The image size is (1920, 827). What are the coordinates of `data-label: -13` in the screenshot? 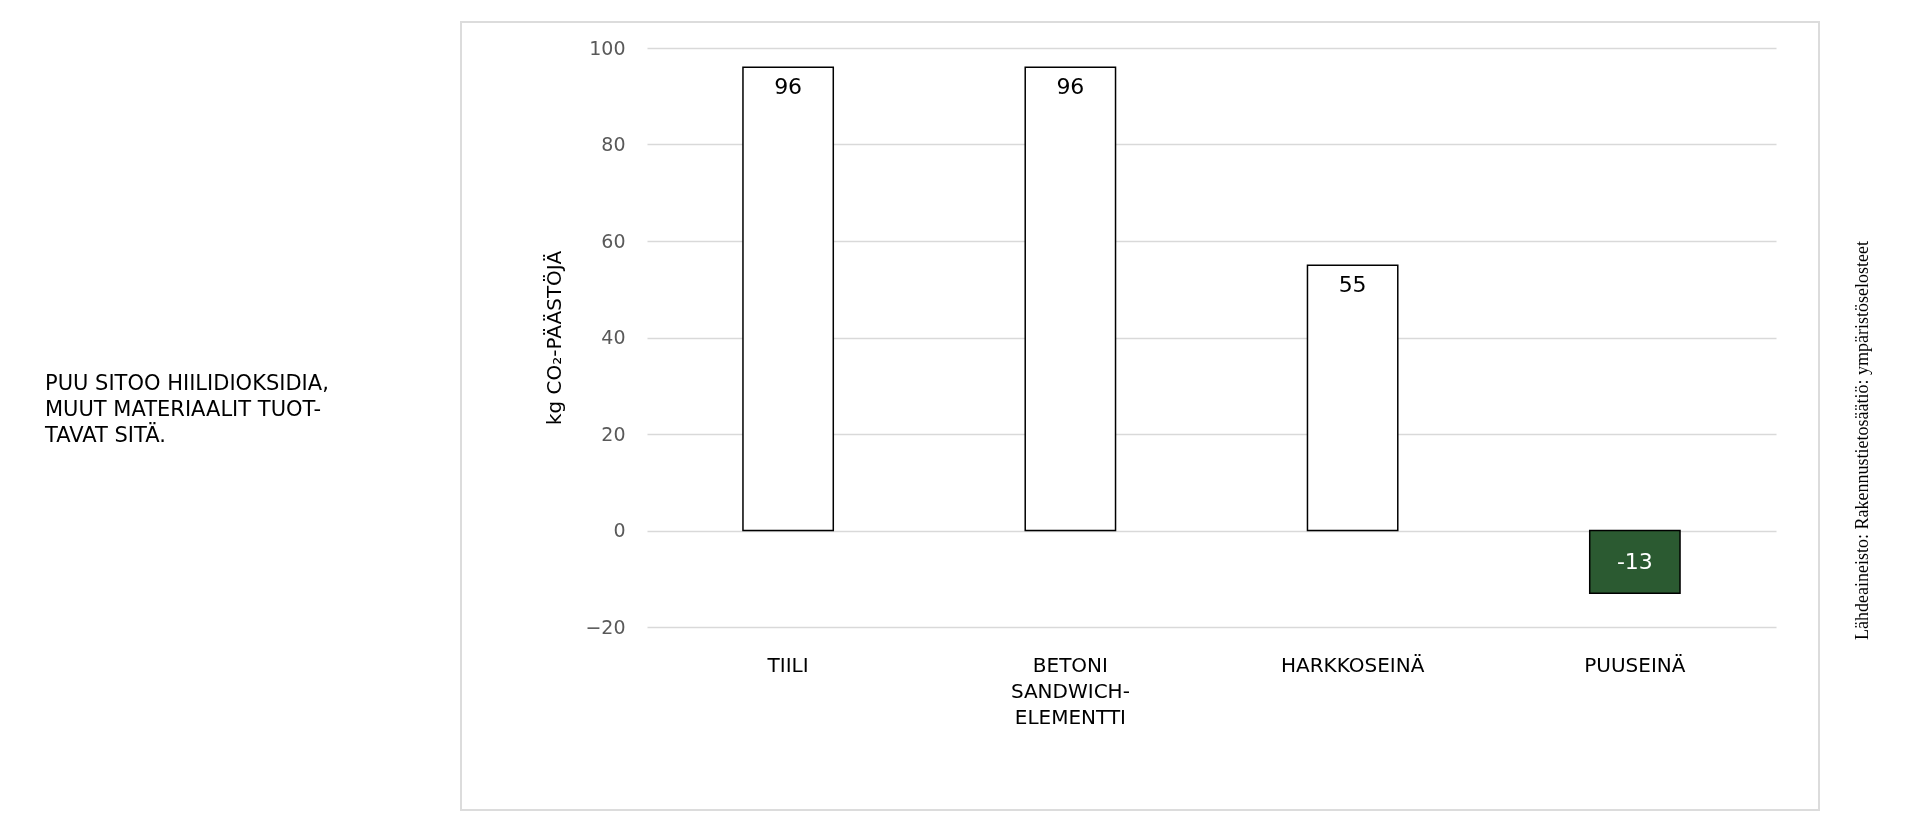 It's located at (1634, 561).